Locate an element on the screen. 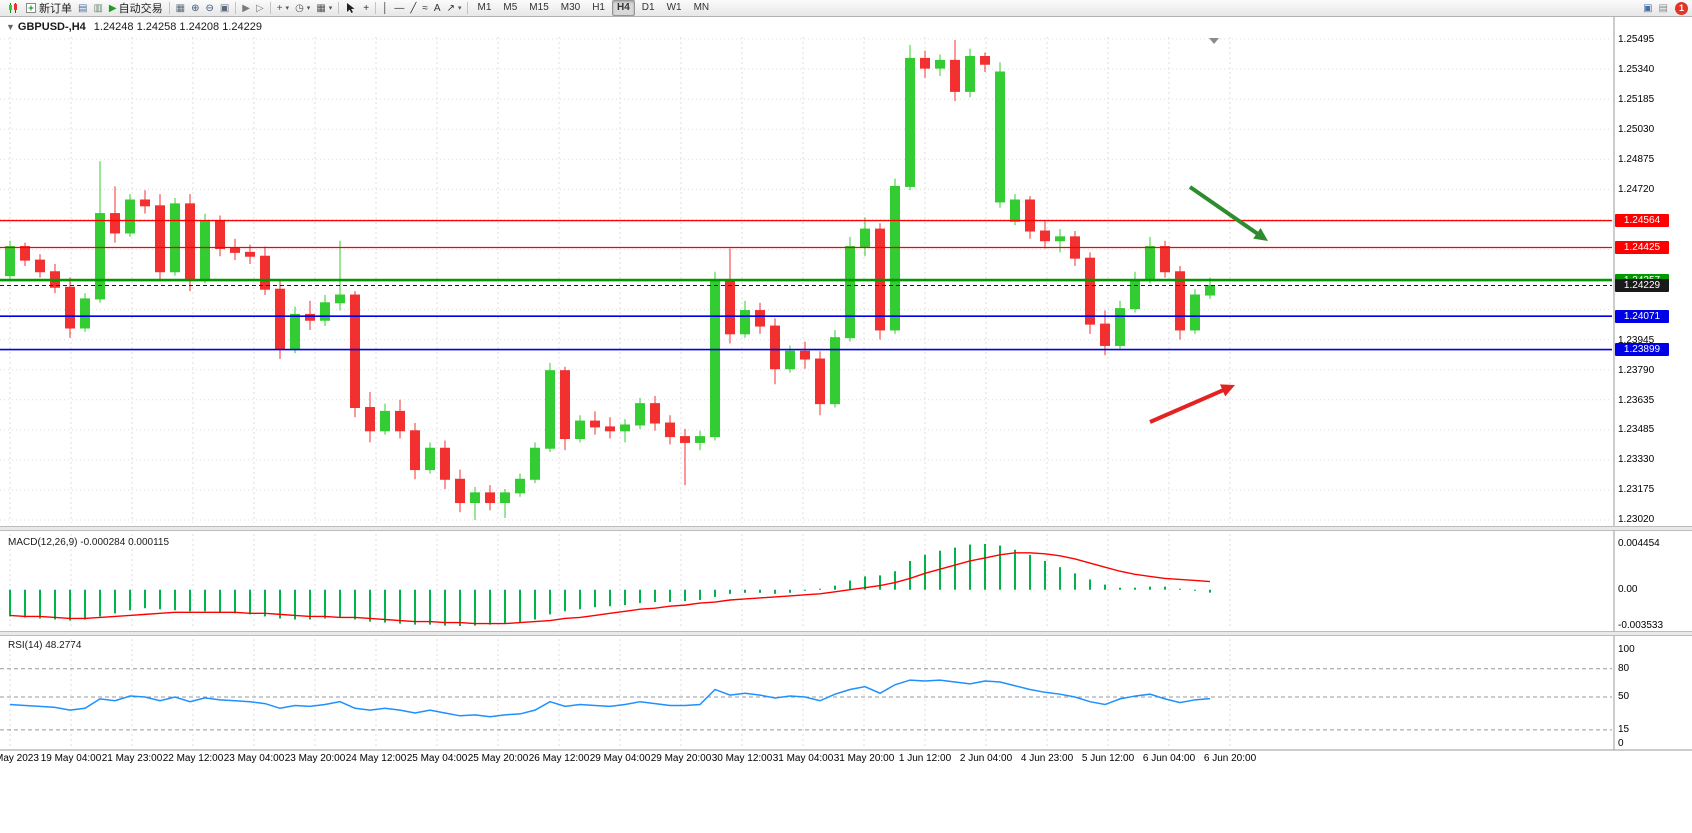 The width and height of the screenshot is (1692, 833). vertical-line-icon: │ is located at coordinates (385, 8).